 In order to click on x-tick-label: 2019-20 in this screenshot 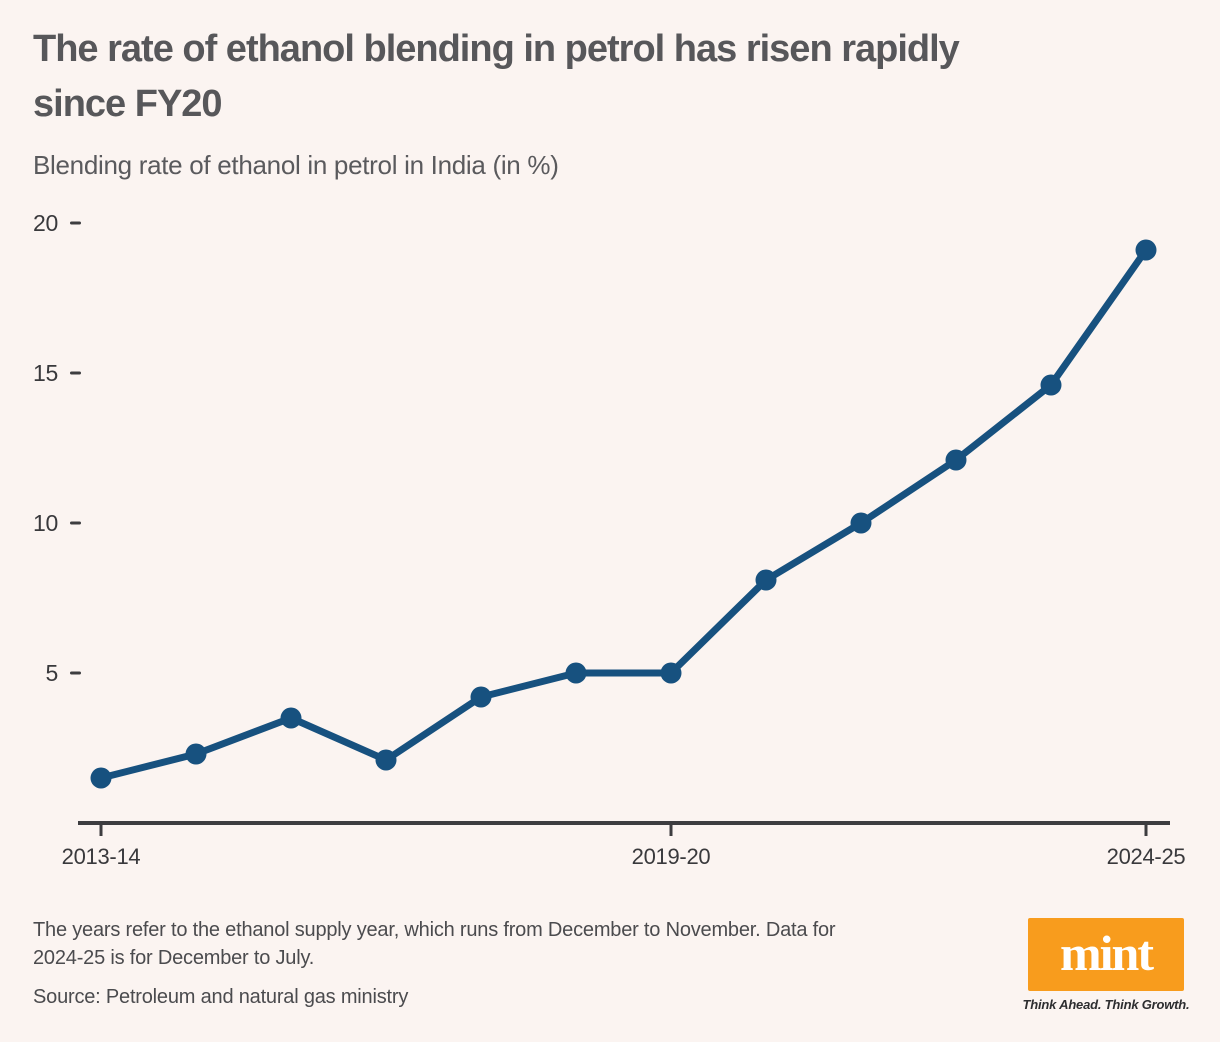, I will do `click(671, 856)`.